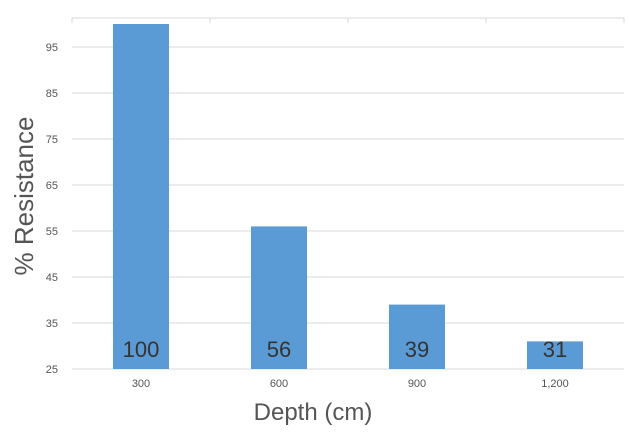 This screenshot has height=440, width=630. Describe the element at coordinates (52, 324) in the screenshot. I see `y-tick-label: 35` at that location.